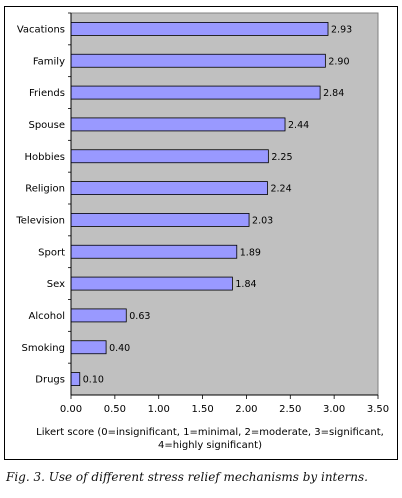 Image resolution: width=402 pixels, height=498 pixels. I want to click on x-tick-label: 1.50, so click(202, 409).